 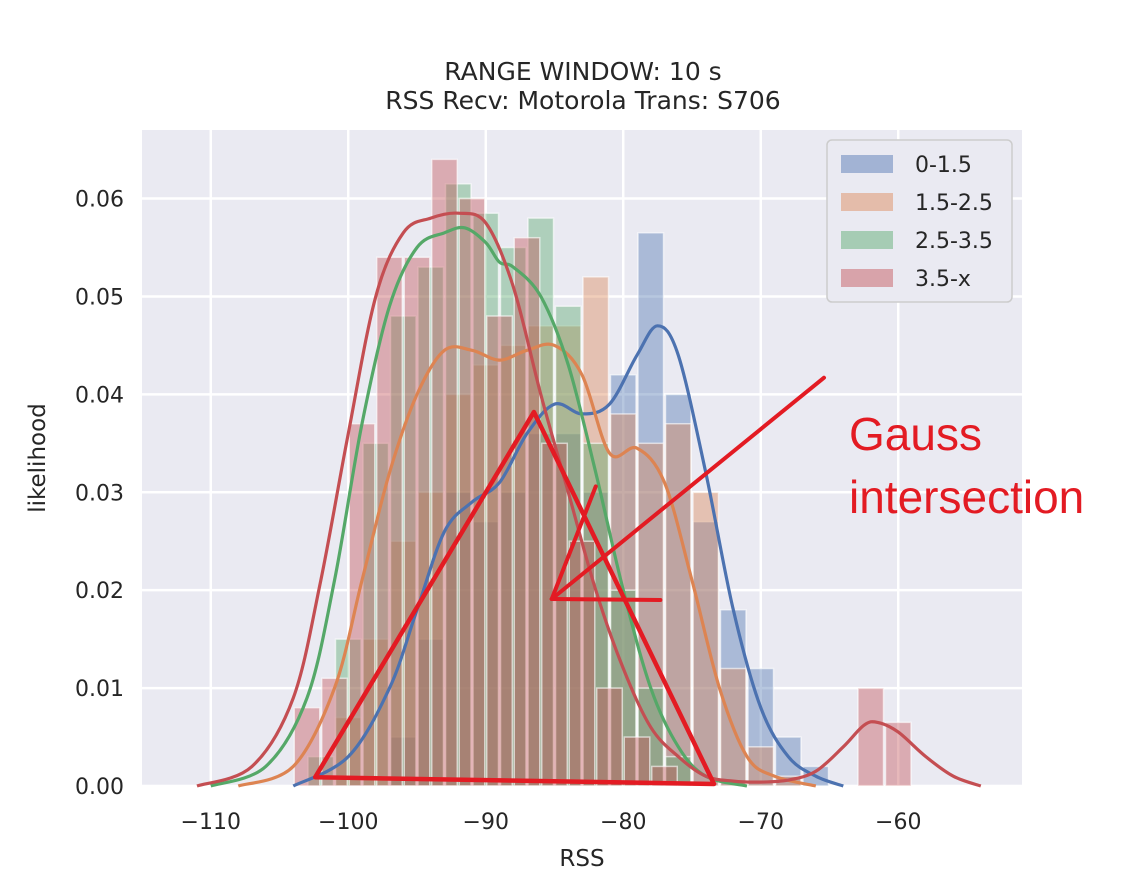 What do you see at coordinates (99, 689) in the screenshot?
I see `y-tick-label: 0.01` at bounding box center [99, 689].